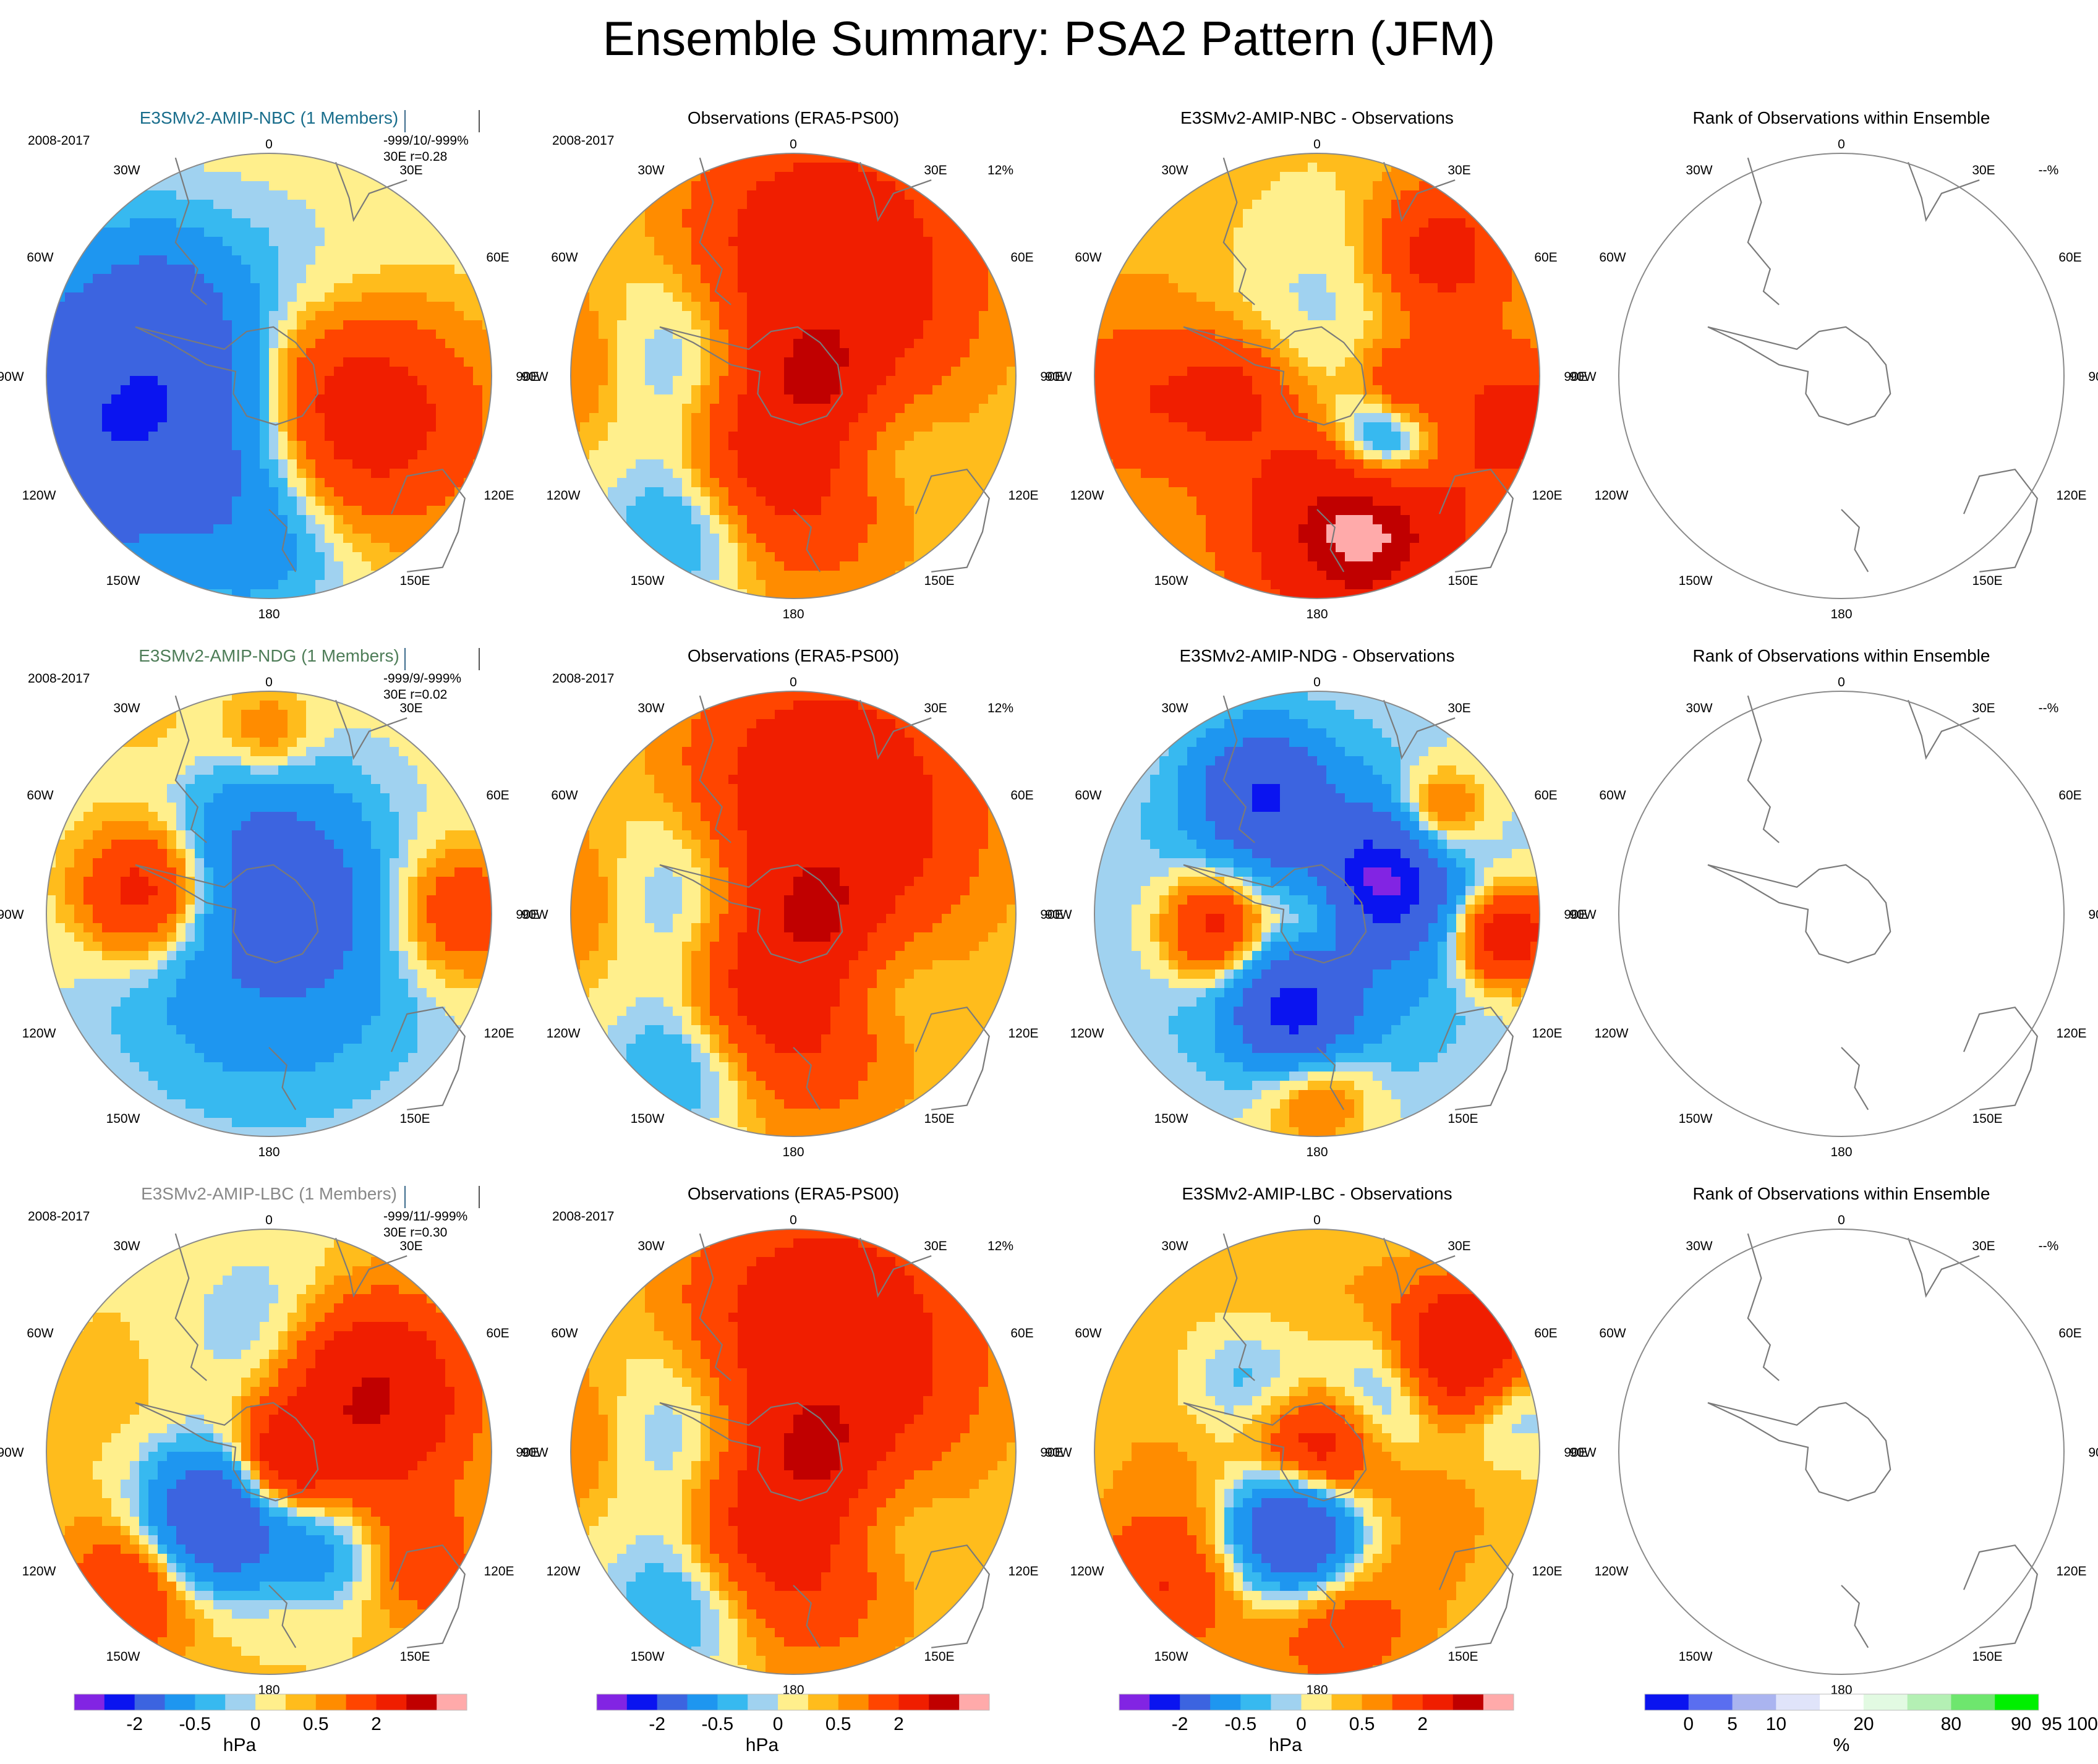  What do you see at coordinates (1864, 1724) in the screenshot?
I see `colorbar-tick-label: 20` at bounding box center [1864, 1724].